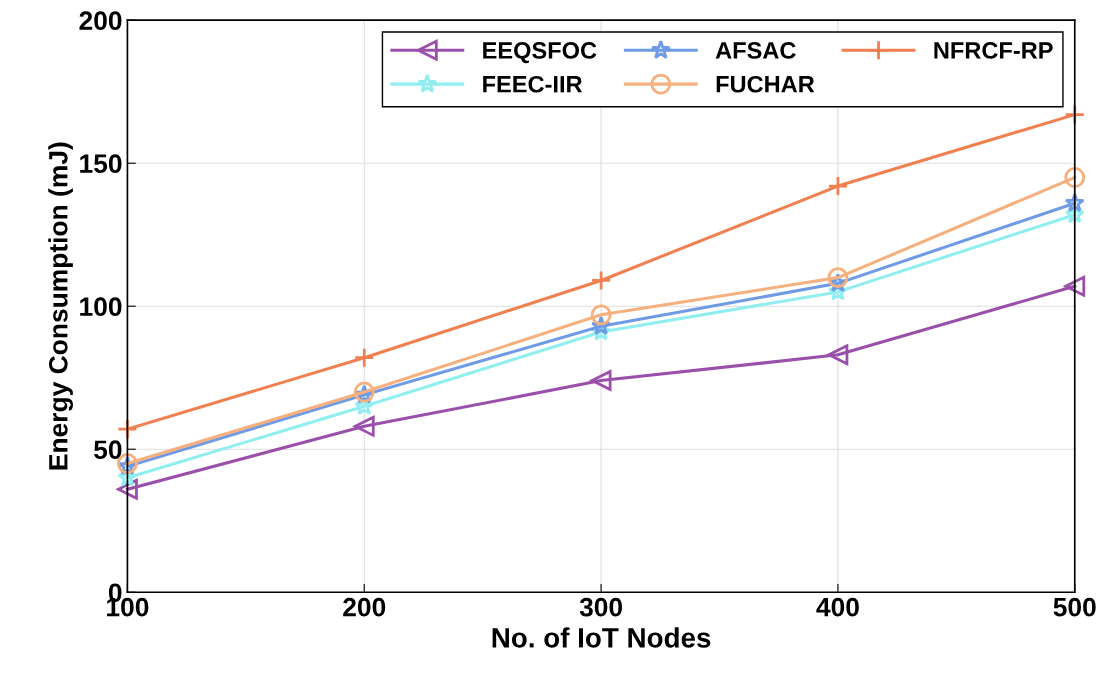 The image size is (1108, 673). I want to click on y-axis-title: Energy Consumption (mJ), so click(60, 306).